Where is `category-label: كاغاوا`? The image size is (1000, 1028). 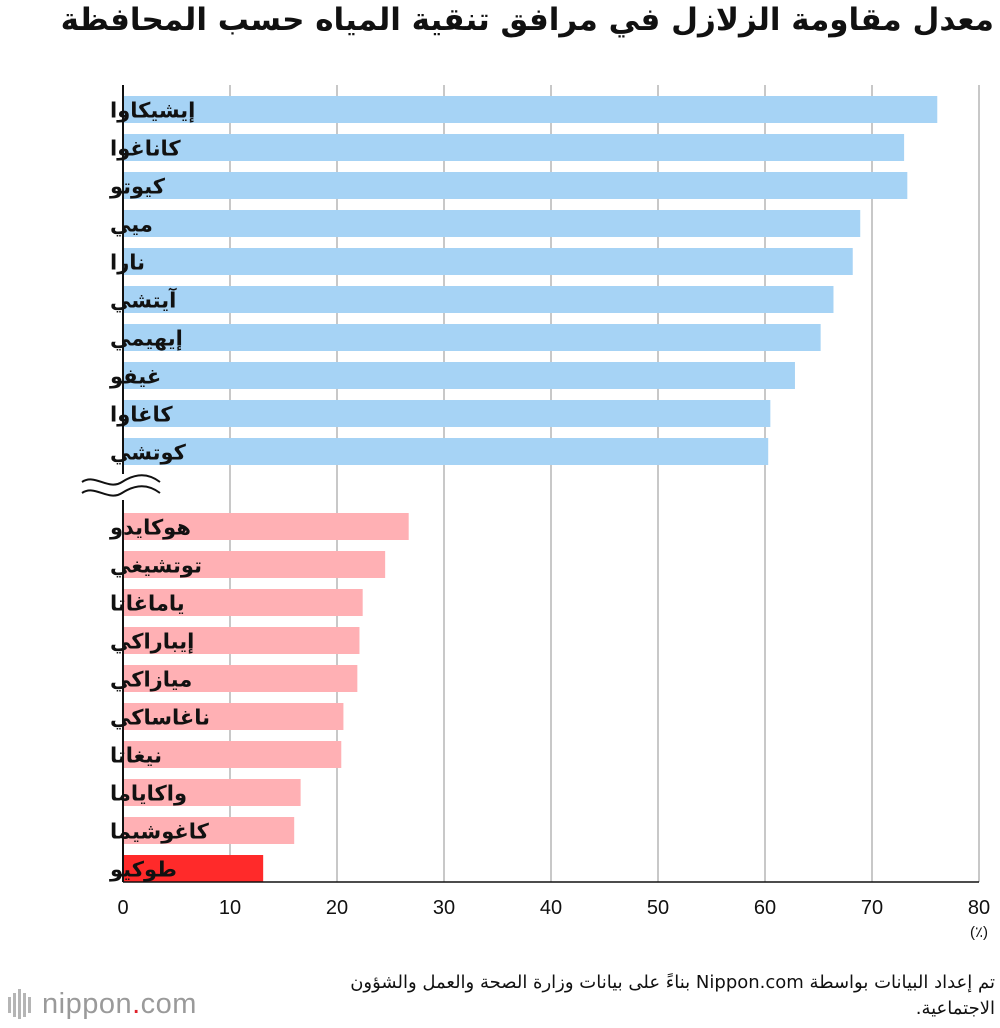
category-label: كاغاوا is located at coordinates (141, 415).